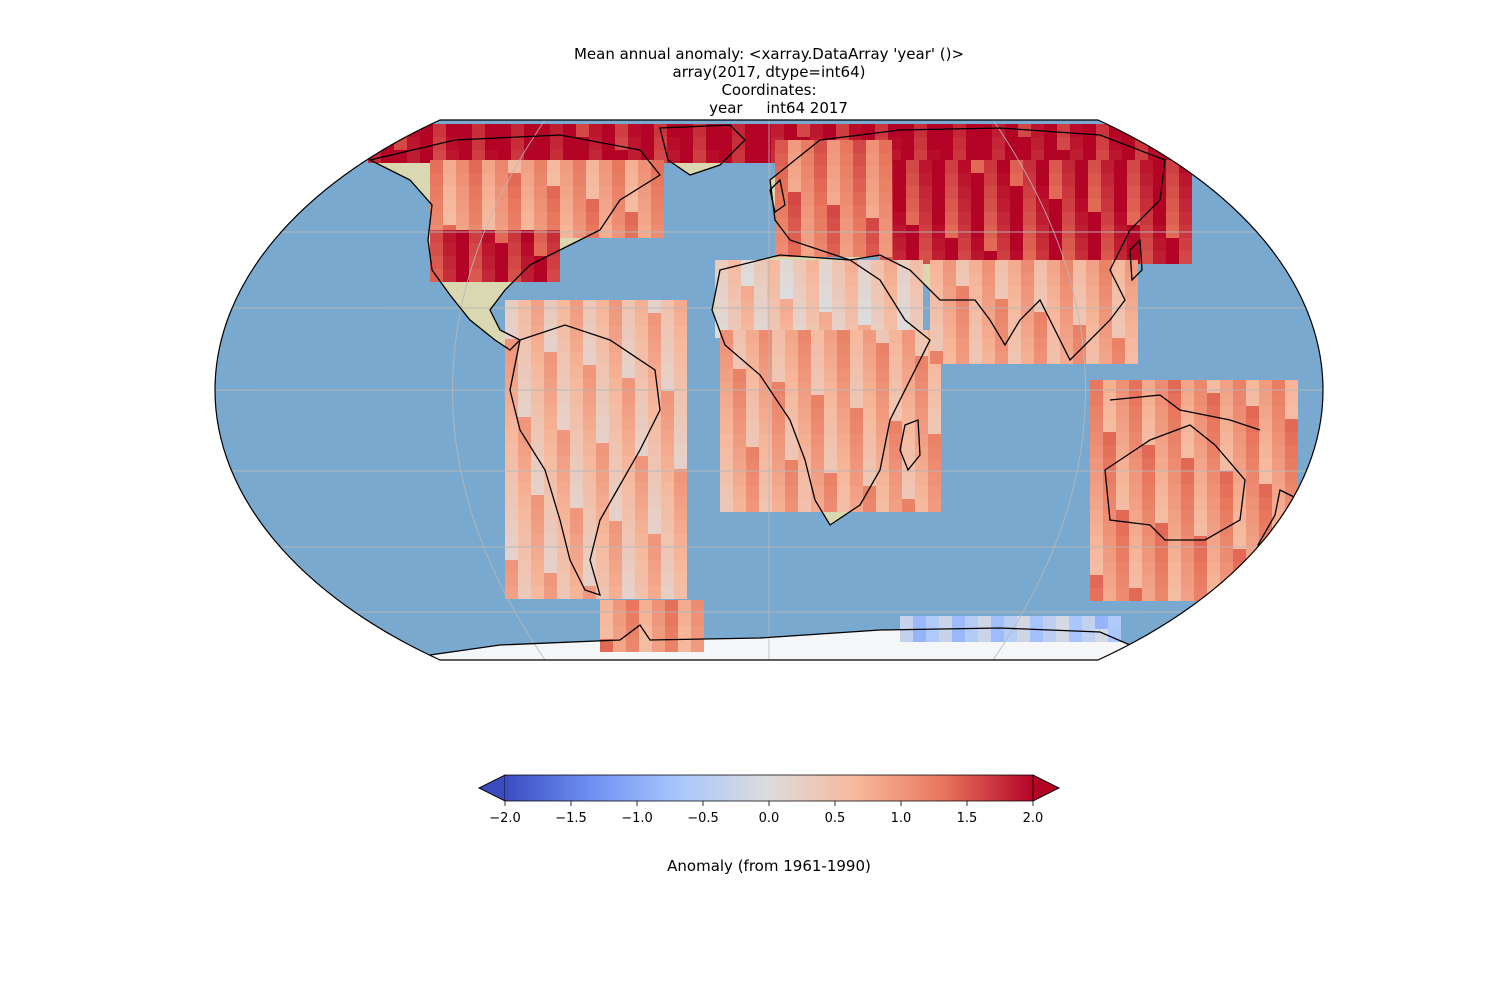  I want to click on colorbar-tick-label: 1.5, so click(967, 818).